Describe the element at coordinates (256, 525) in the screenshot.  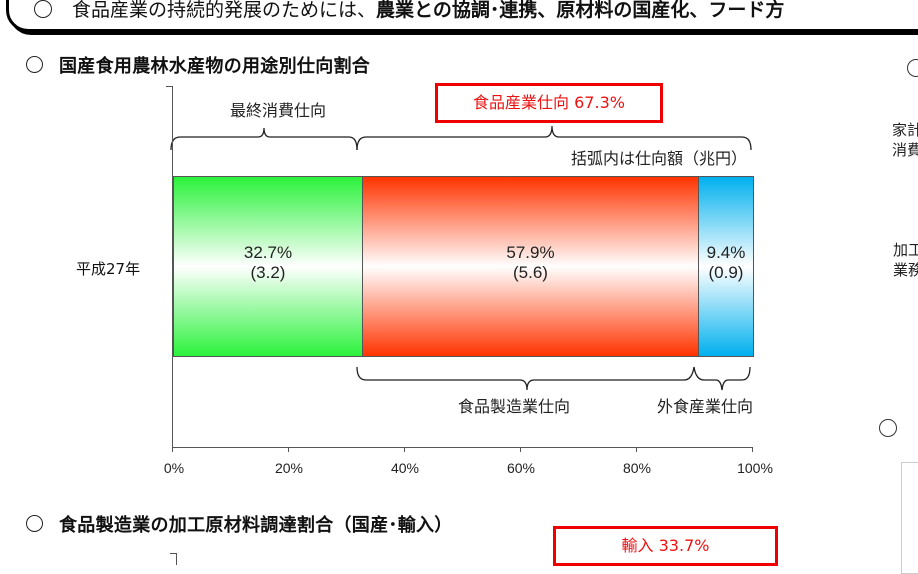
I see `chart2-title-text: 食品製造業の加工原材料調達割合（国産･輸入）` at that location.